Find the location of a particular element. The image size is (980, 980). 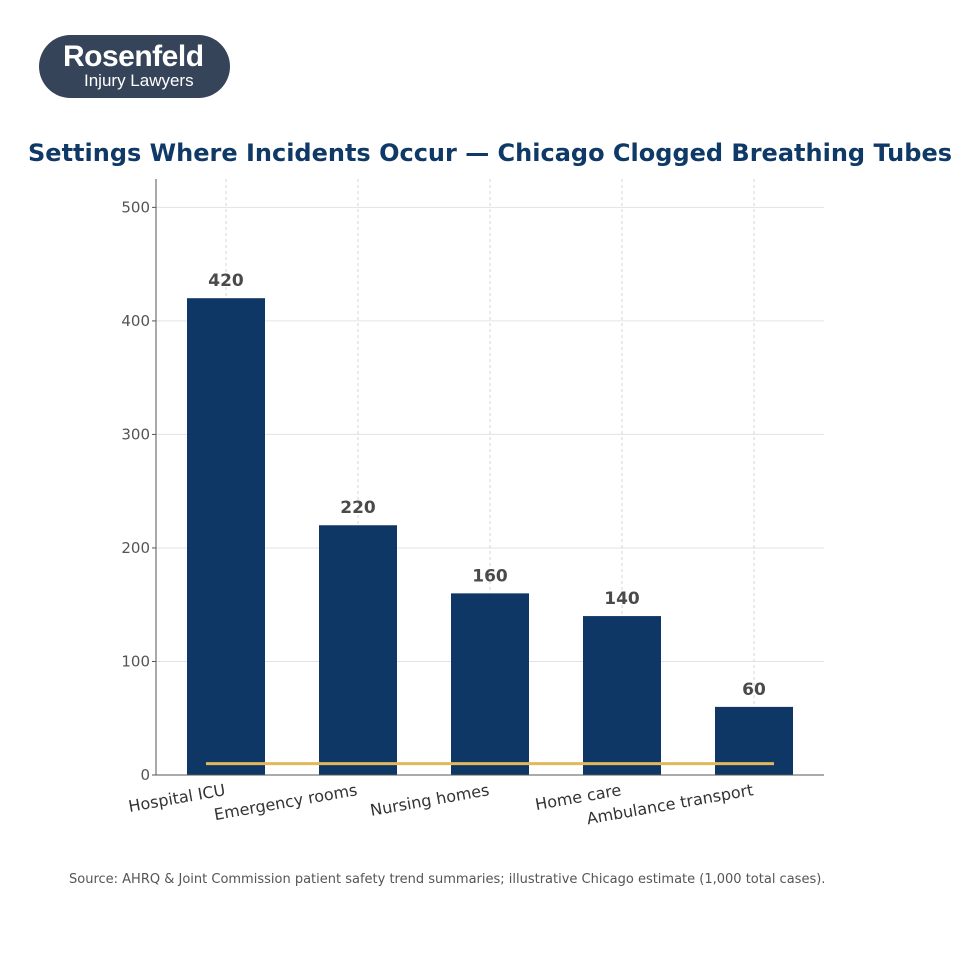

data-label-1: 420 is located at coordinates (226, 281).